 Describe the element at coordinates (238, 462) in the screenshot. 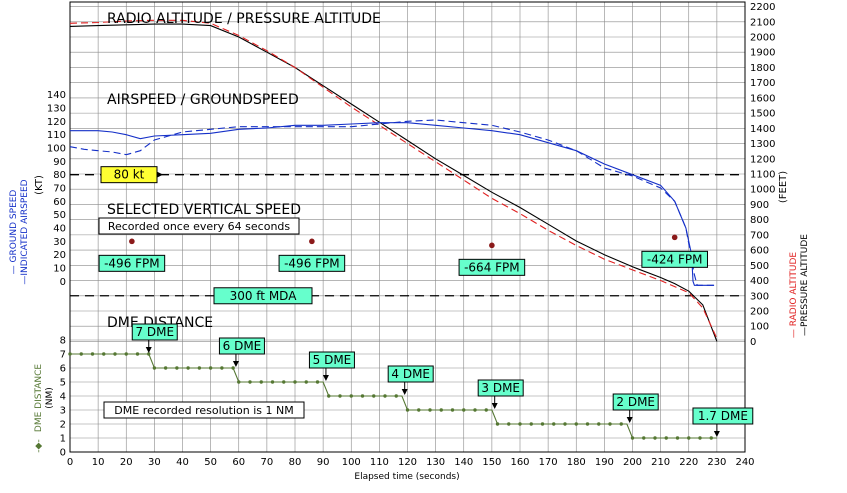

I see `x-tick-label: 60` at that location.